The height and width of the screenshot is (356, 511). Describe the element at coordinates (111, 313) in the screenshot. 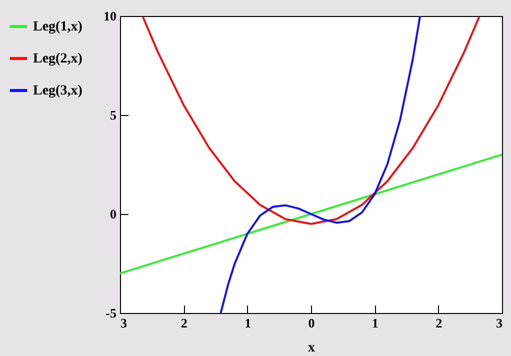

I see `y-tick-label: -5` at that location.